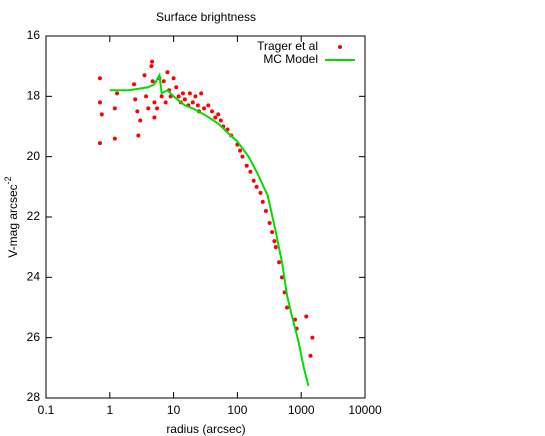 The image size is (545, 436). What do you see at coordinates (34, 277) in the screenshot?
I see `y-tick-label: 24` at bounding box center [34, 277].